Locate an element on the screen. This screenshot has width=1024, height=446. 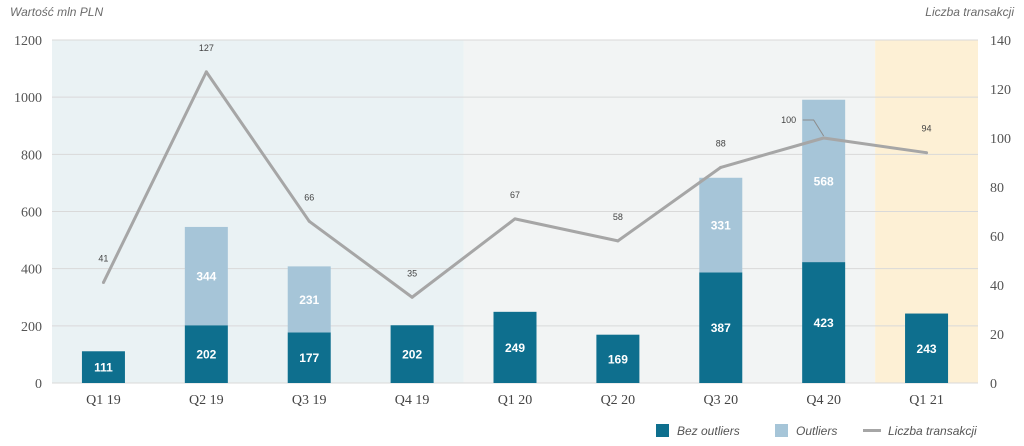
bar-label-bez-outliers: 423 is located at coordinates (824, 323).